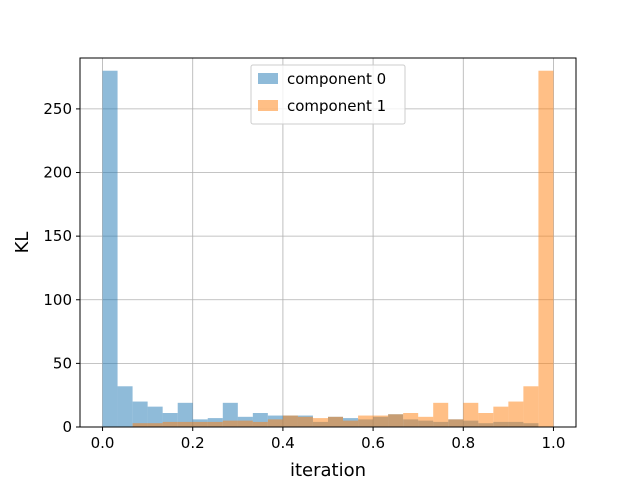 Image resolution: width=640 pixels, height=480 pixels. What do you see at coordinates (336, 106) in the screenshot?
I see `legend-label-component-1: component 1` at bounding box center [336, 106].